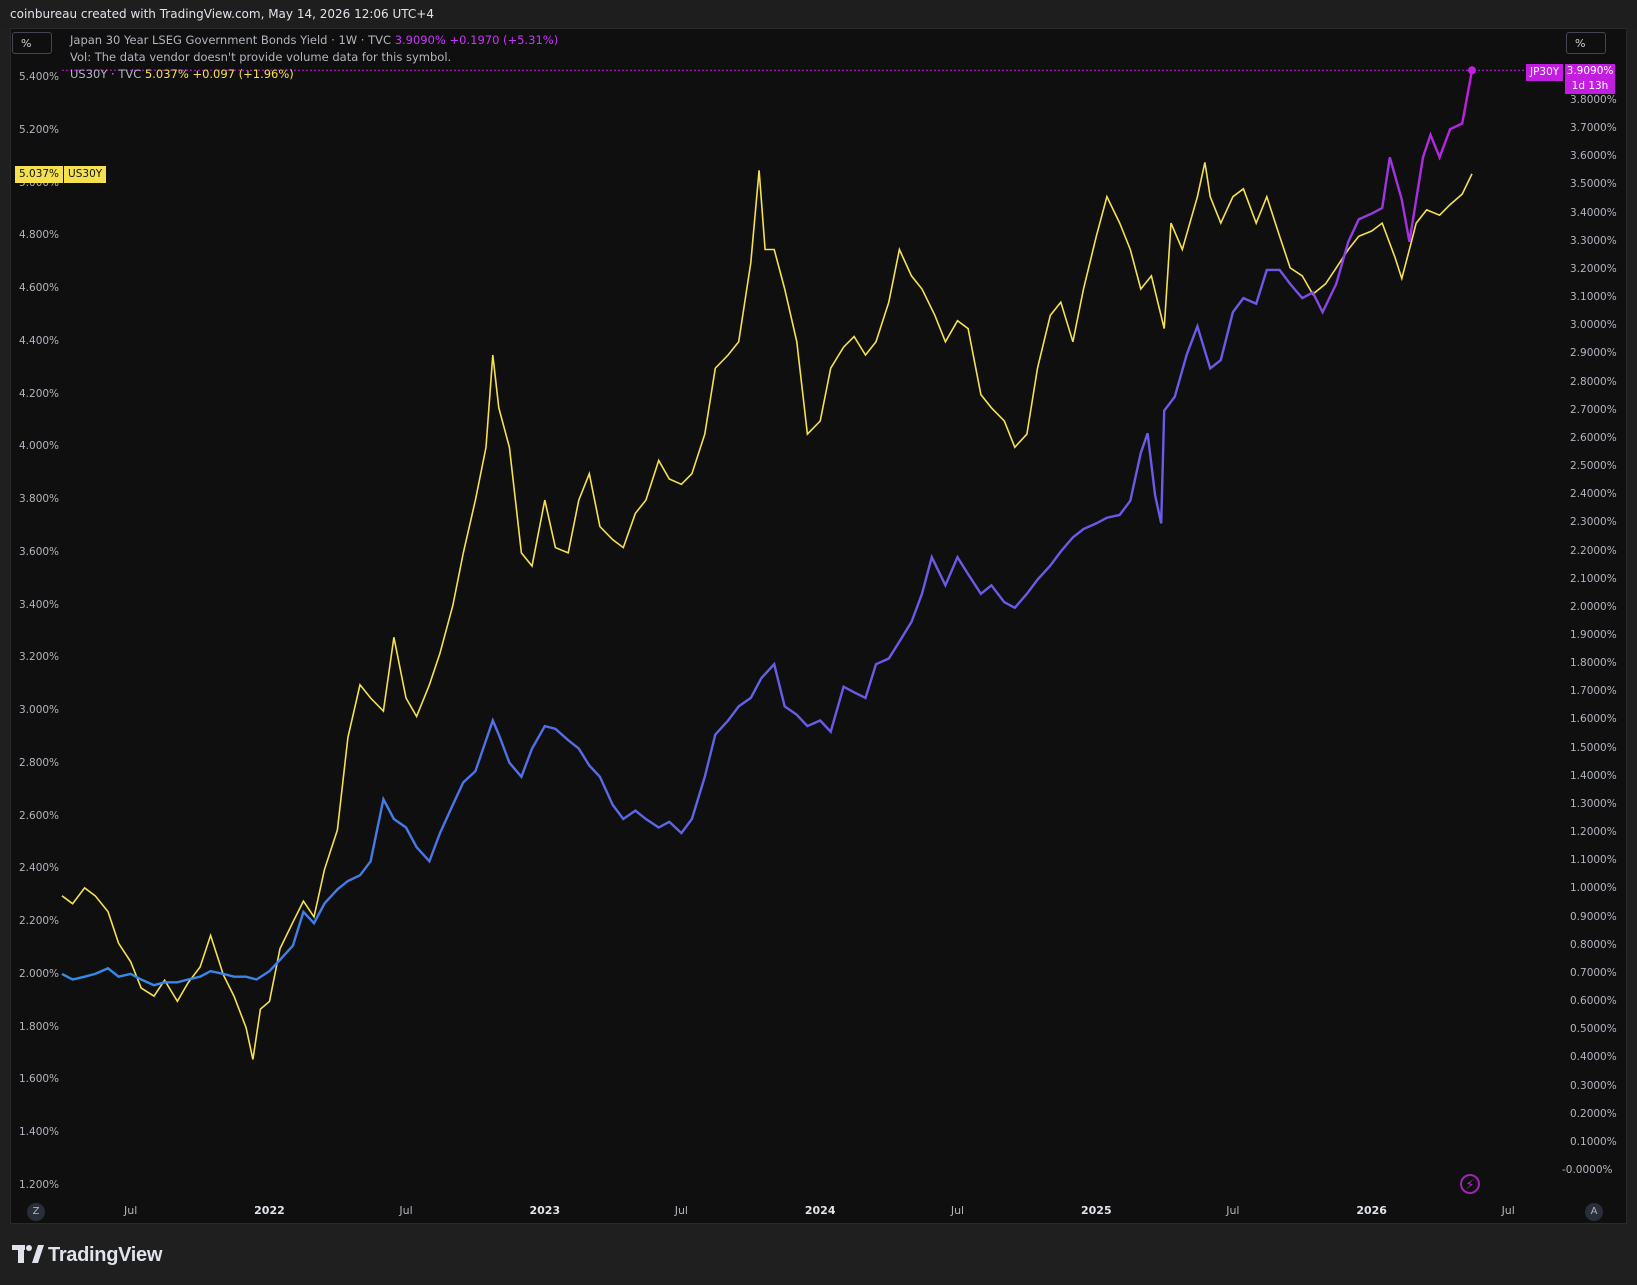  Describe the element at coordinates (1593, 353) in the screenshot. I see `right-axis-tick-label: 2.9000%` at that location.